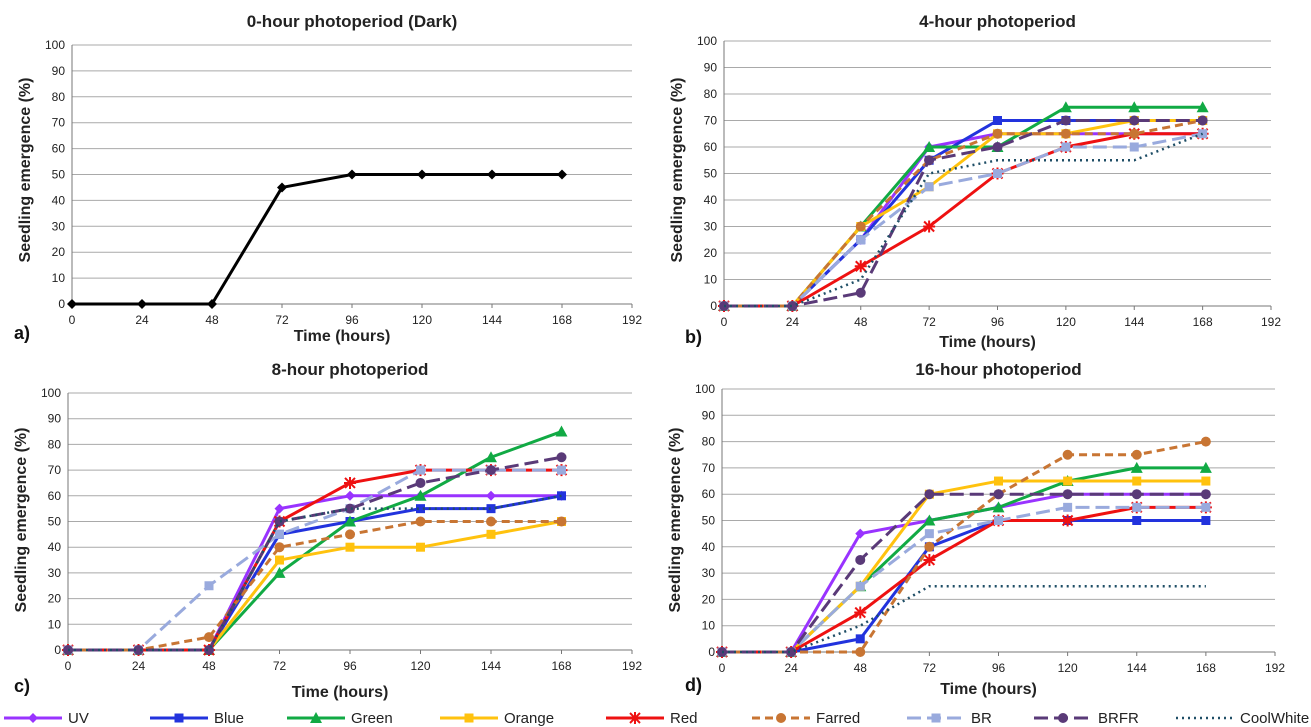 The height and width of the screenshot is (727, 1311). What do you see at coordinates (78, 718) in the screenshot?
I see `legend-label: UV` at bounding box center [78, 718].